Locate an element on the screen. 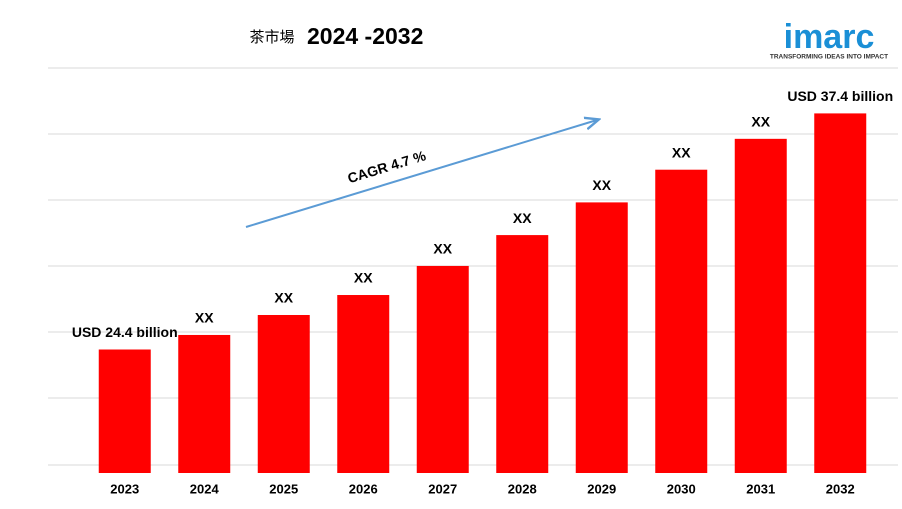 The image size is (902, 509). logo-tagline: TRANSFORMING IDEAS INTO IMPACT is located at coordinates (829, 57).